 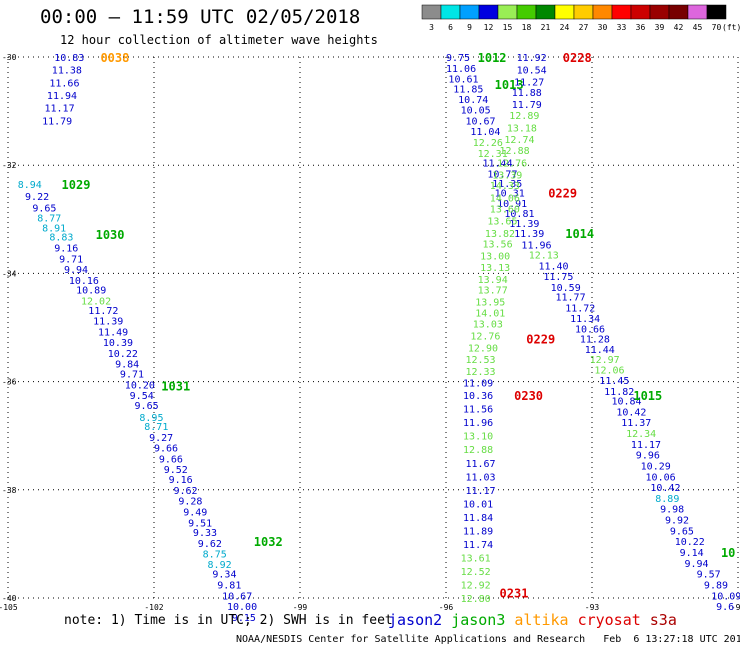 I want to click on wave-height-value: 8.92, so click(x=220, y=565).